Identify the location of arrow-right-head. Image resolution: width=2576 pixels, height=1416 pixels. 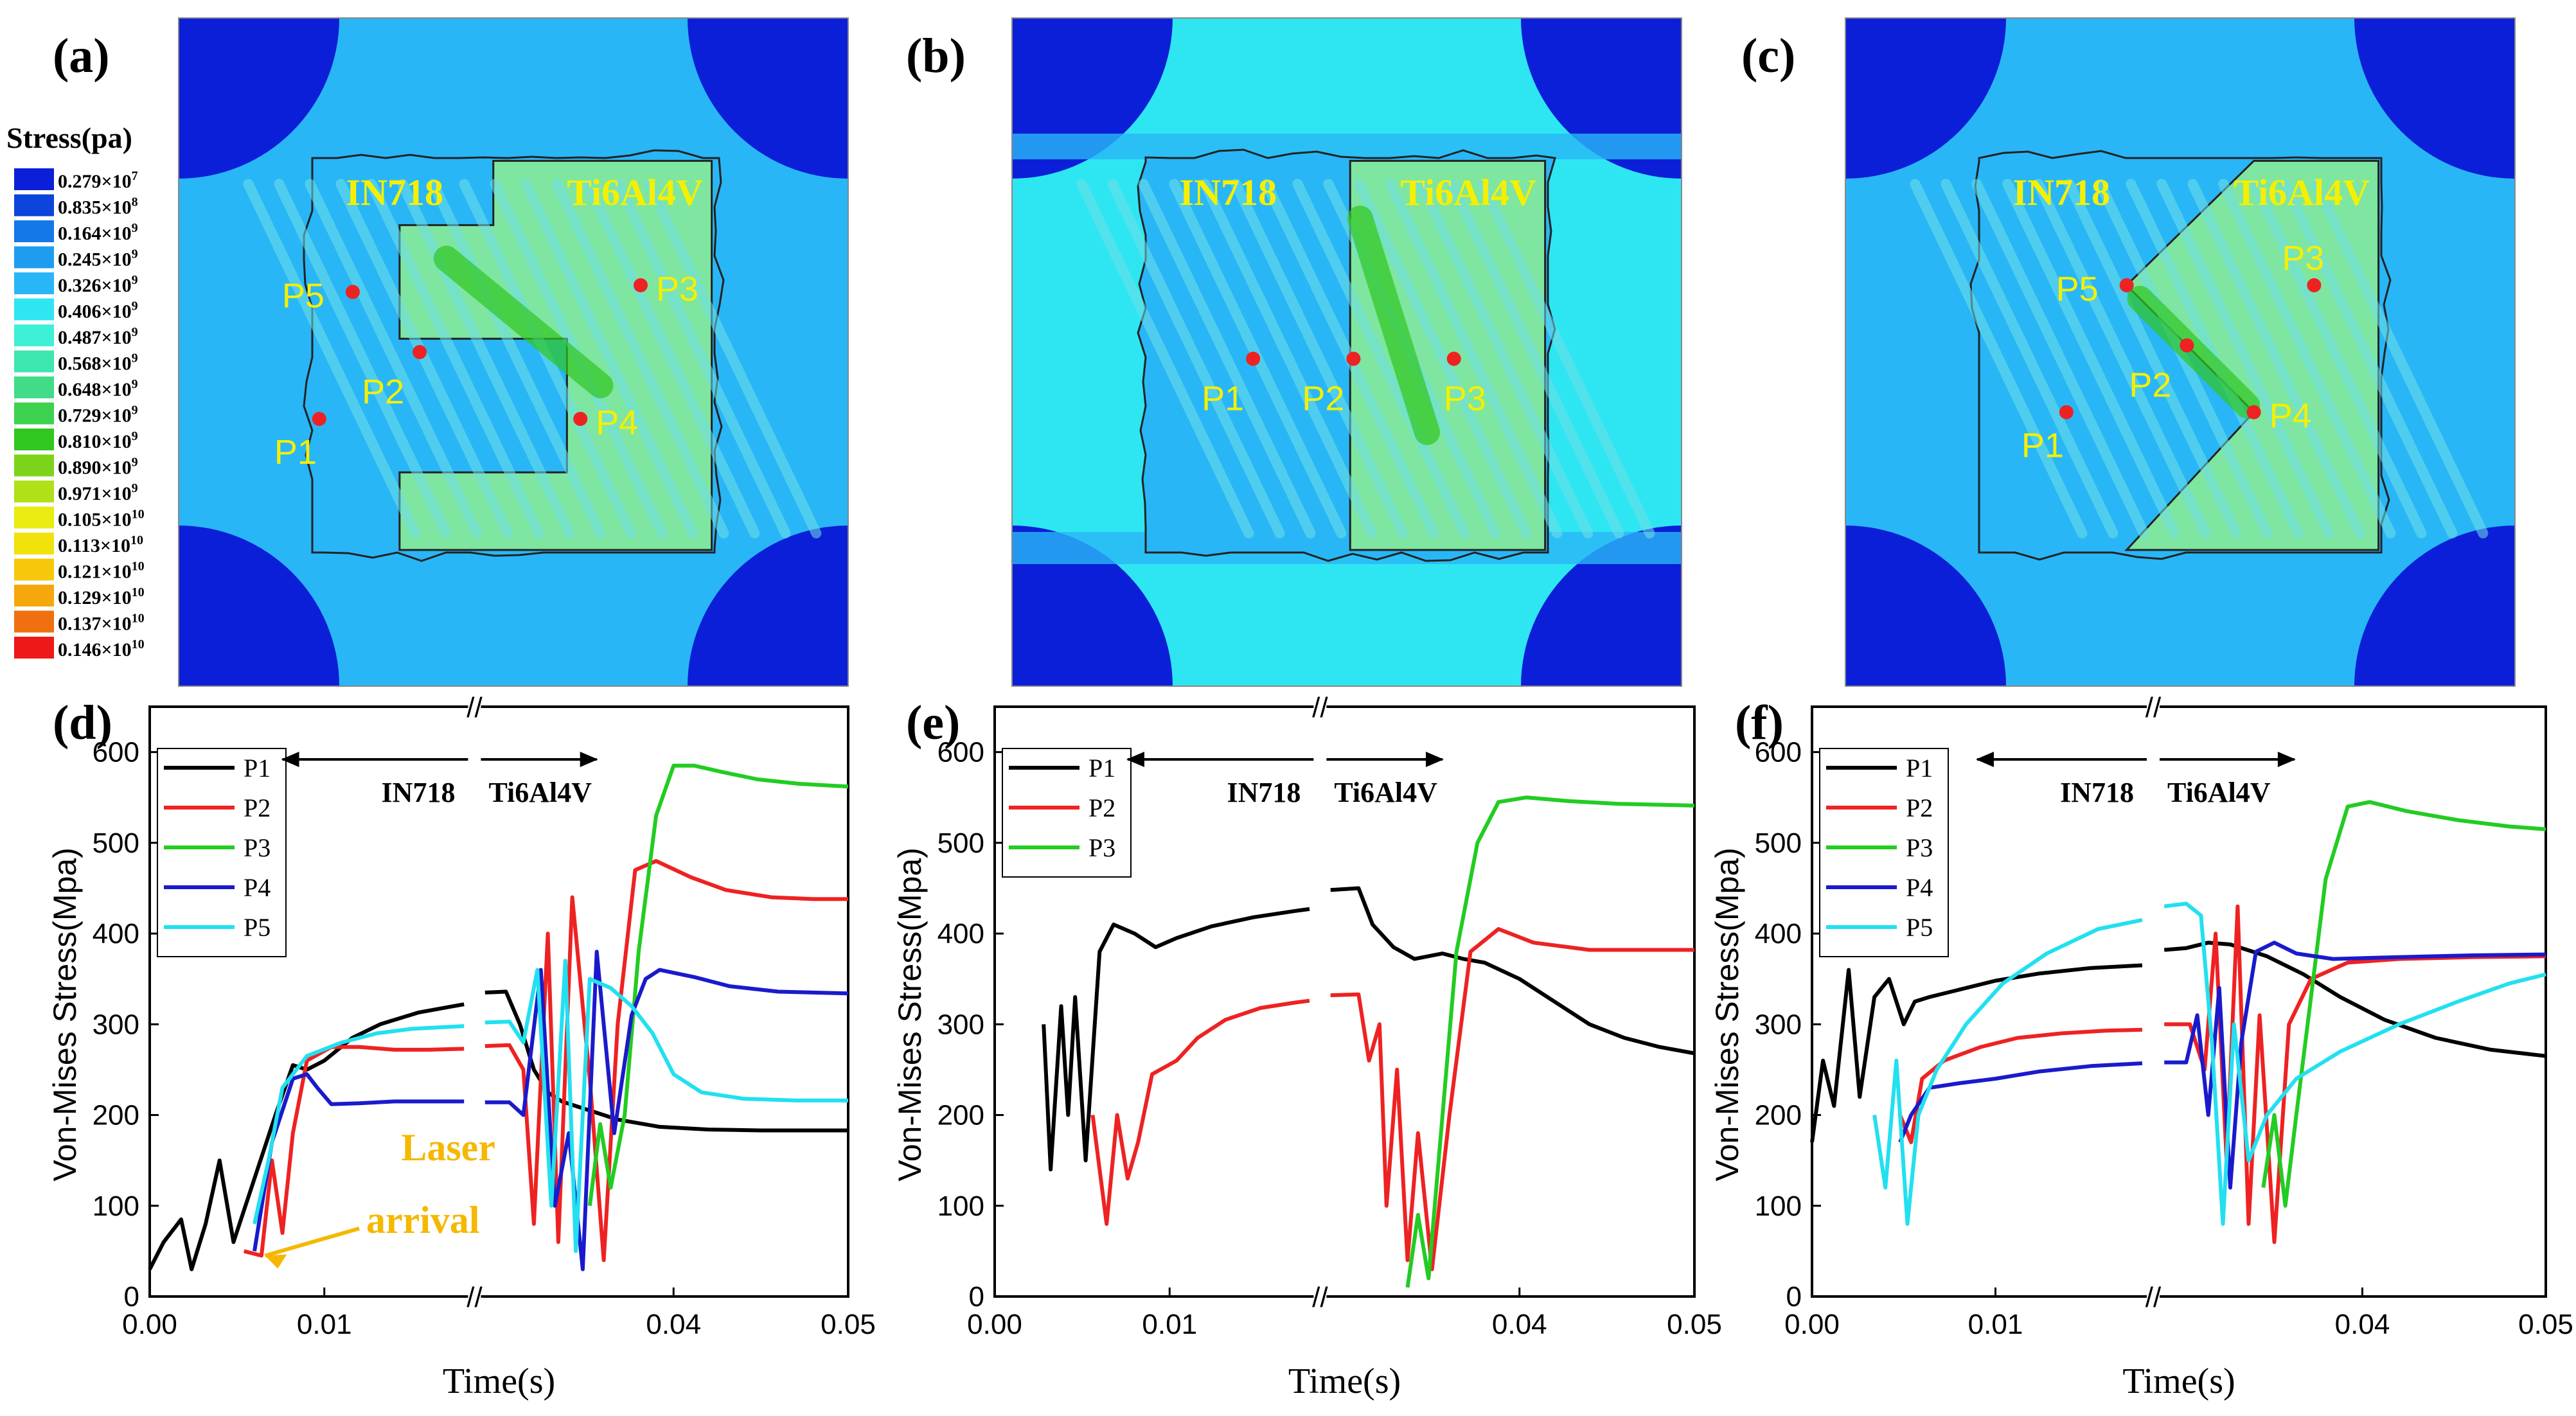
(2287, 759).